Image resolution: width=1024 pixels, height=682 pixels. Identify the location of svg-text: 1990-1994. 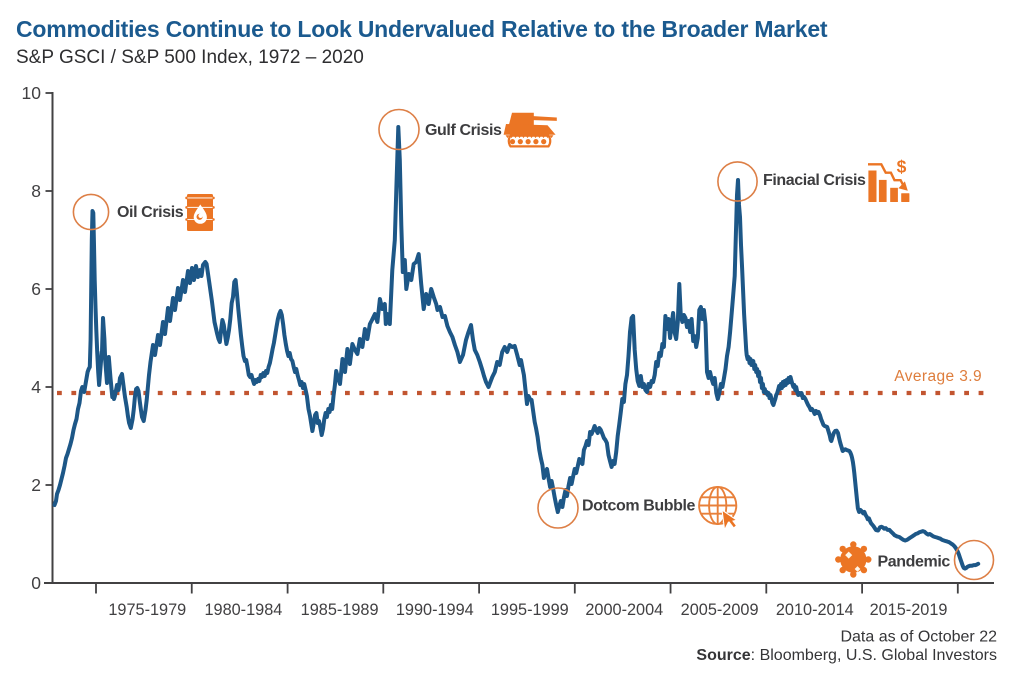
(435, 610).